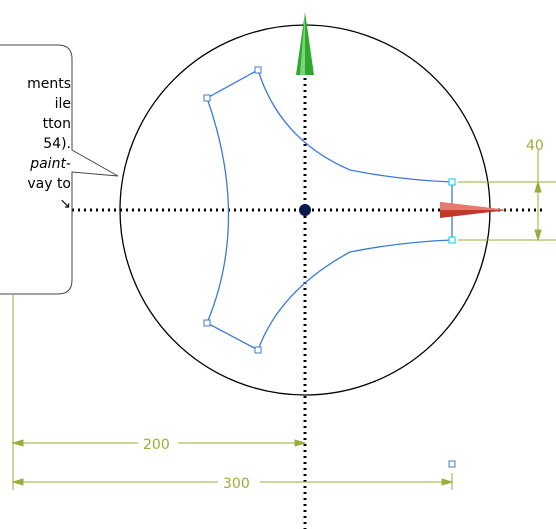 Image resolution: width=556 pixels, height=529 pixels. I want to click on dimension-300-label-bg, so click(239, 482).